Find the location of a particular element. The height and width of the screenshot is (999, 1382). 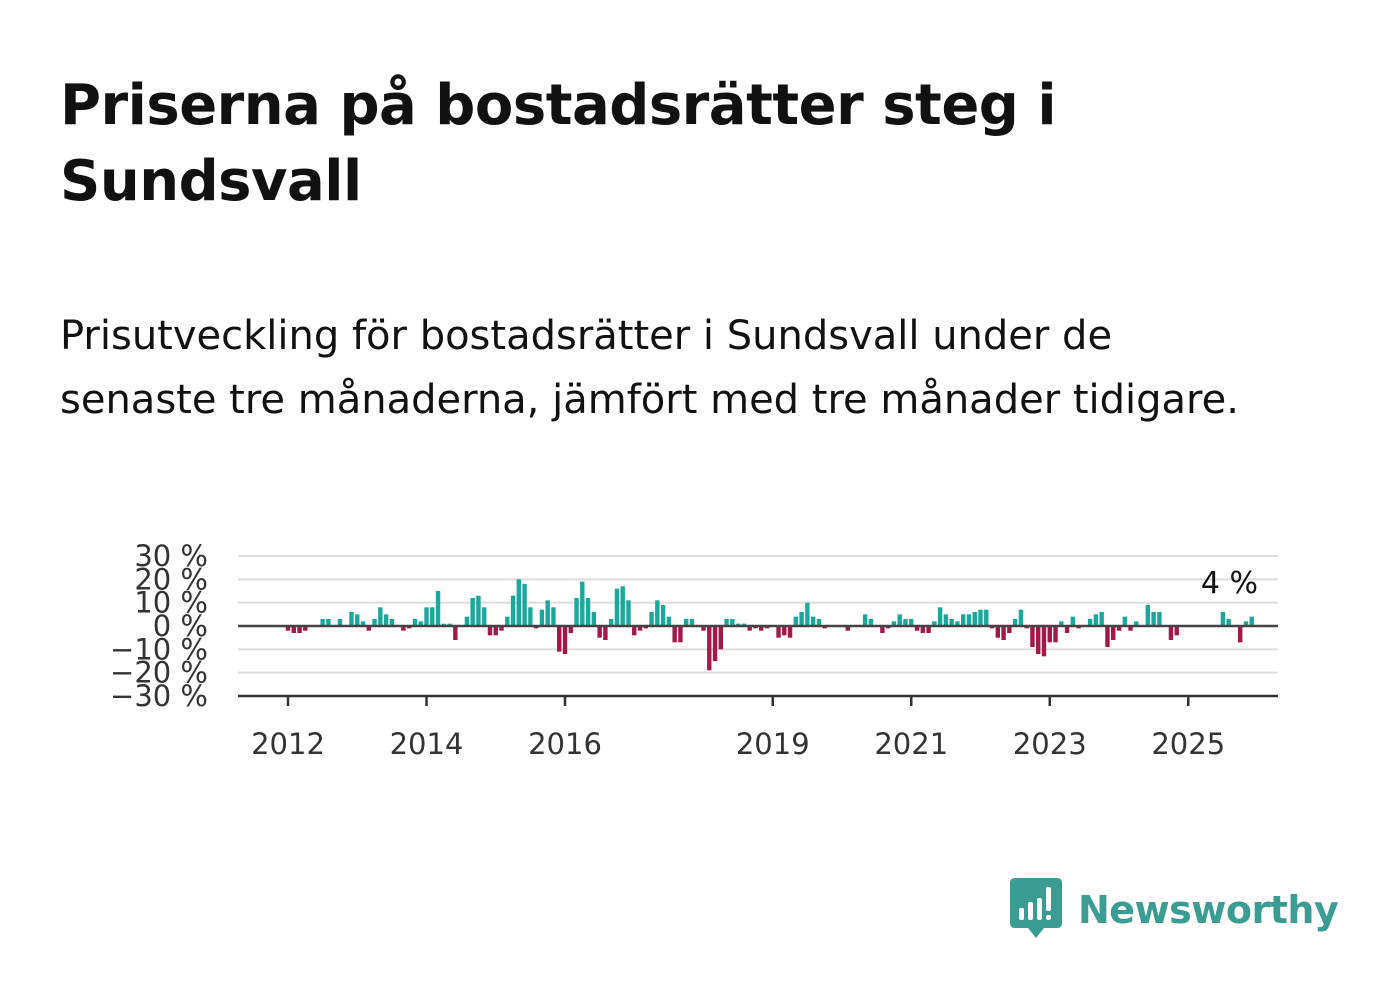

y-tick-label: −20 % is located at coordinates (159, 673).